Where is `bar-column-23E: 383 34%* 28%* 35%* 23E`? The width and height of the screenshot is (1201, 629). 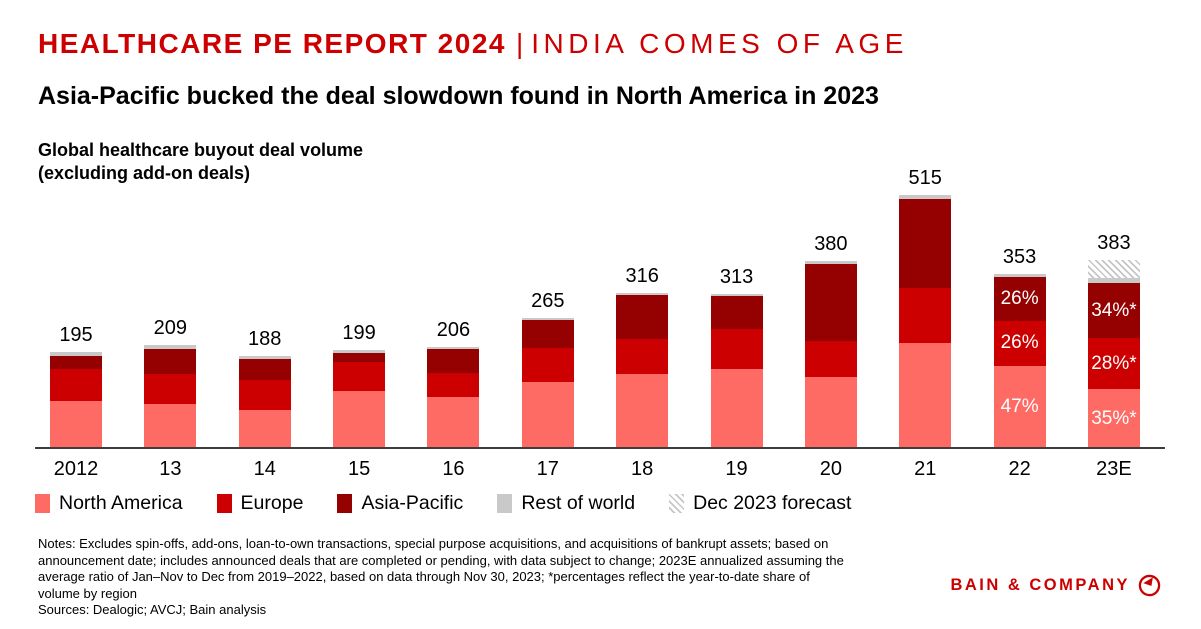
bar-column-23E: 383 34%* 28%* 35%* 23E is located at coordinates (1113, 355).